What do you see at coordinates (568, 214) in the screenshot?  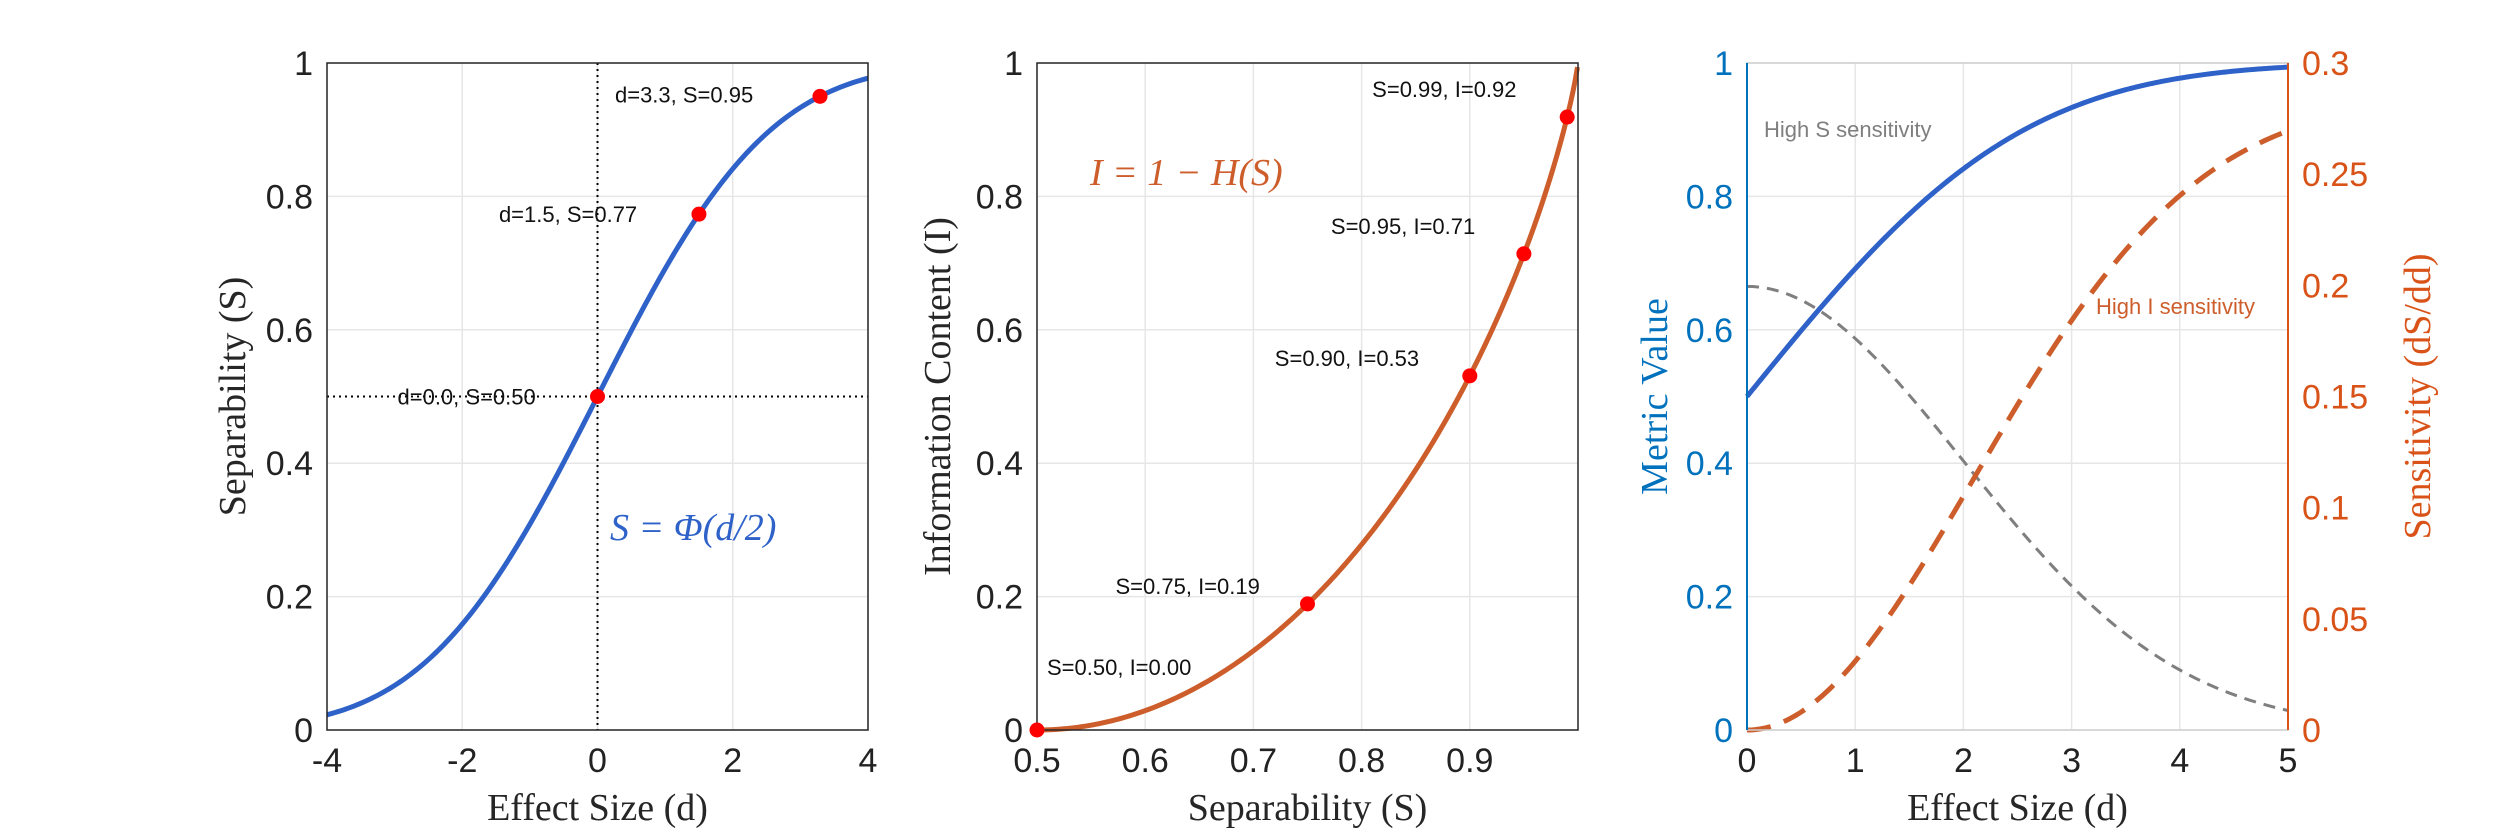 I see `p1-point-label: d=1.5, S=0.77` at bounding box center [568, 214].